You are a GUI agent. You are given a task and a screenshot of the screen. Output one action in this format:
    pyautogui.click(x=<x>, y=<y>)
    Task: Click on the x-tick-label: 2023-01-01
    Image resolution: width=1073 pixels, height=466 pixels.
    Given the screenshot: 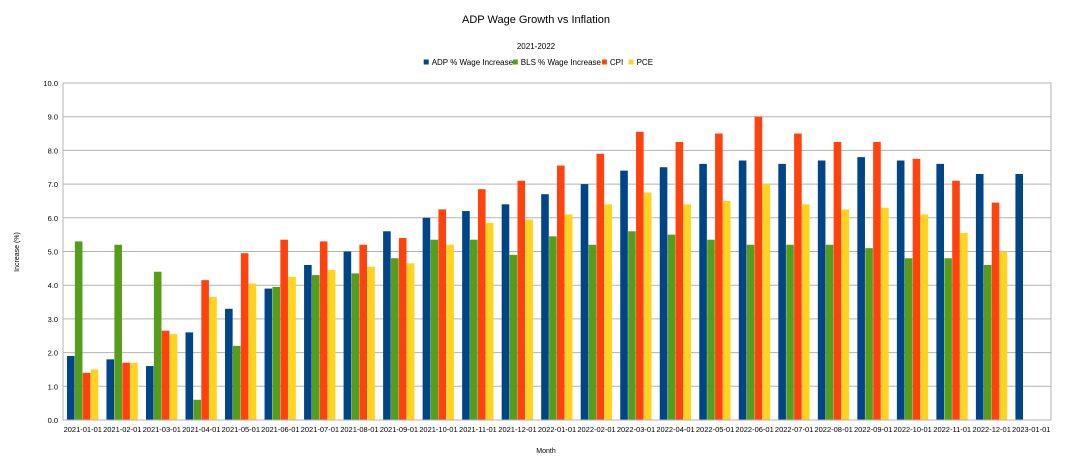 What is the action you would take?
    pyautogui.click(x=1031, y=429)
    